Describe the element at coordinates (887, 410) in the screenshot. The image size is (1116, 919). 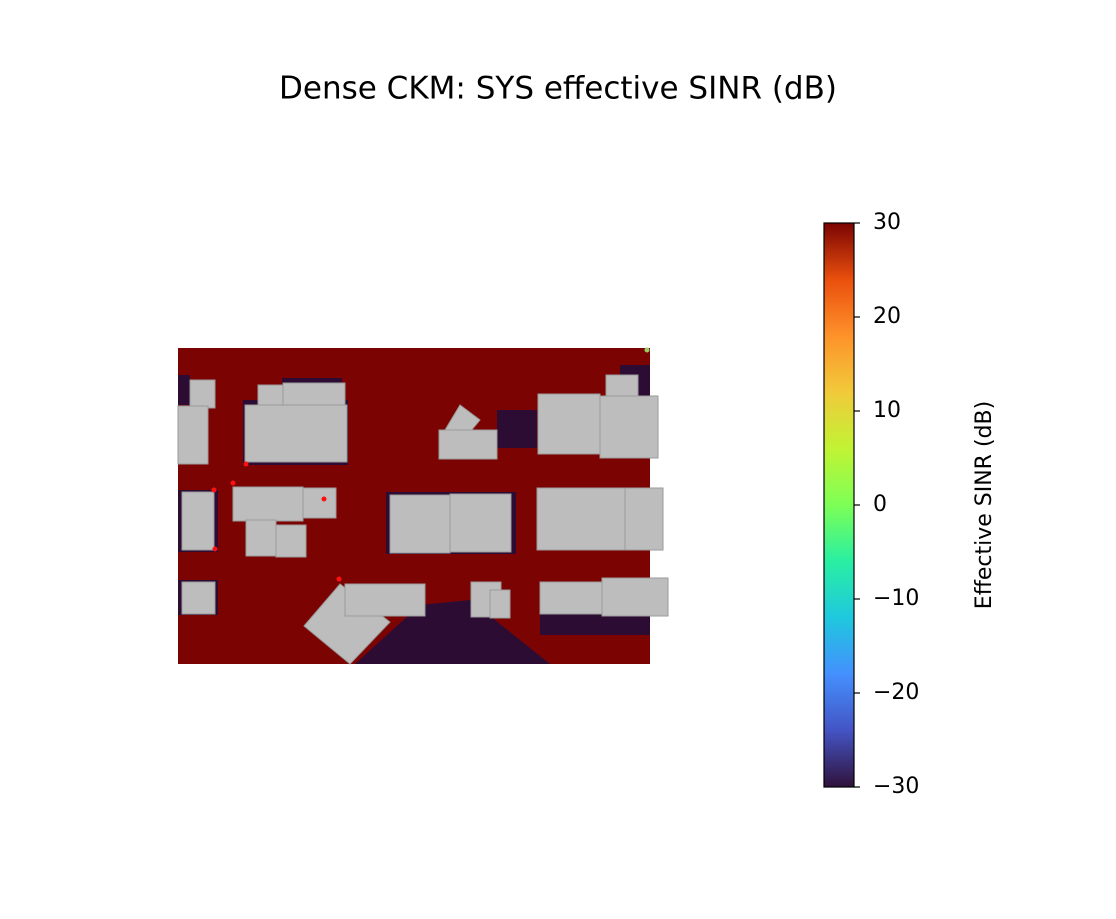
I see `colorbar-tick-label: 10` at that location.